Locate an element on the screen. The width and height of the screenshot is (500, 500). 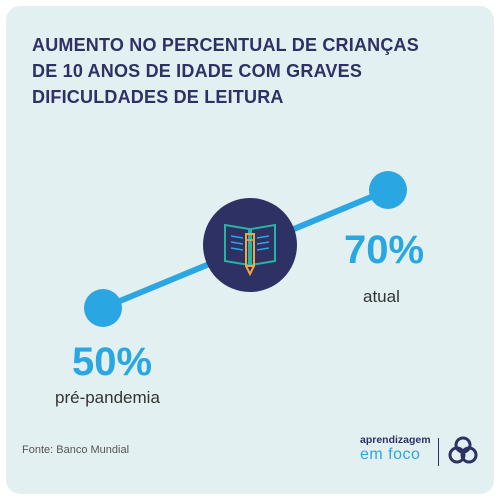
title-line-2: DE 10 ANOS DE IDADE COM GRAVES is located at coordinates (197, 71).